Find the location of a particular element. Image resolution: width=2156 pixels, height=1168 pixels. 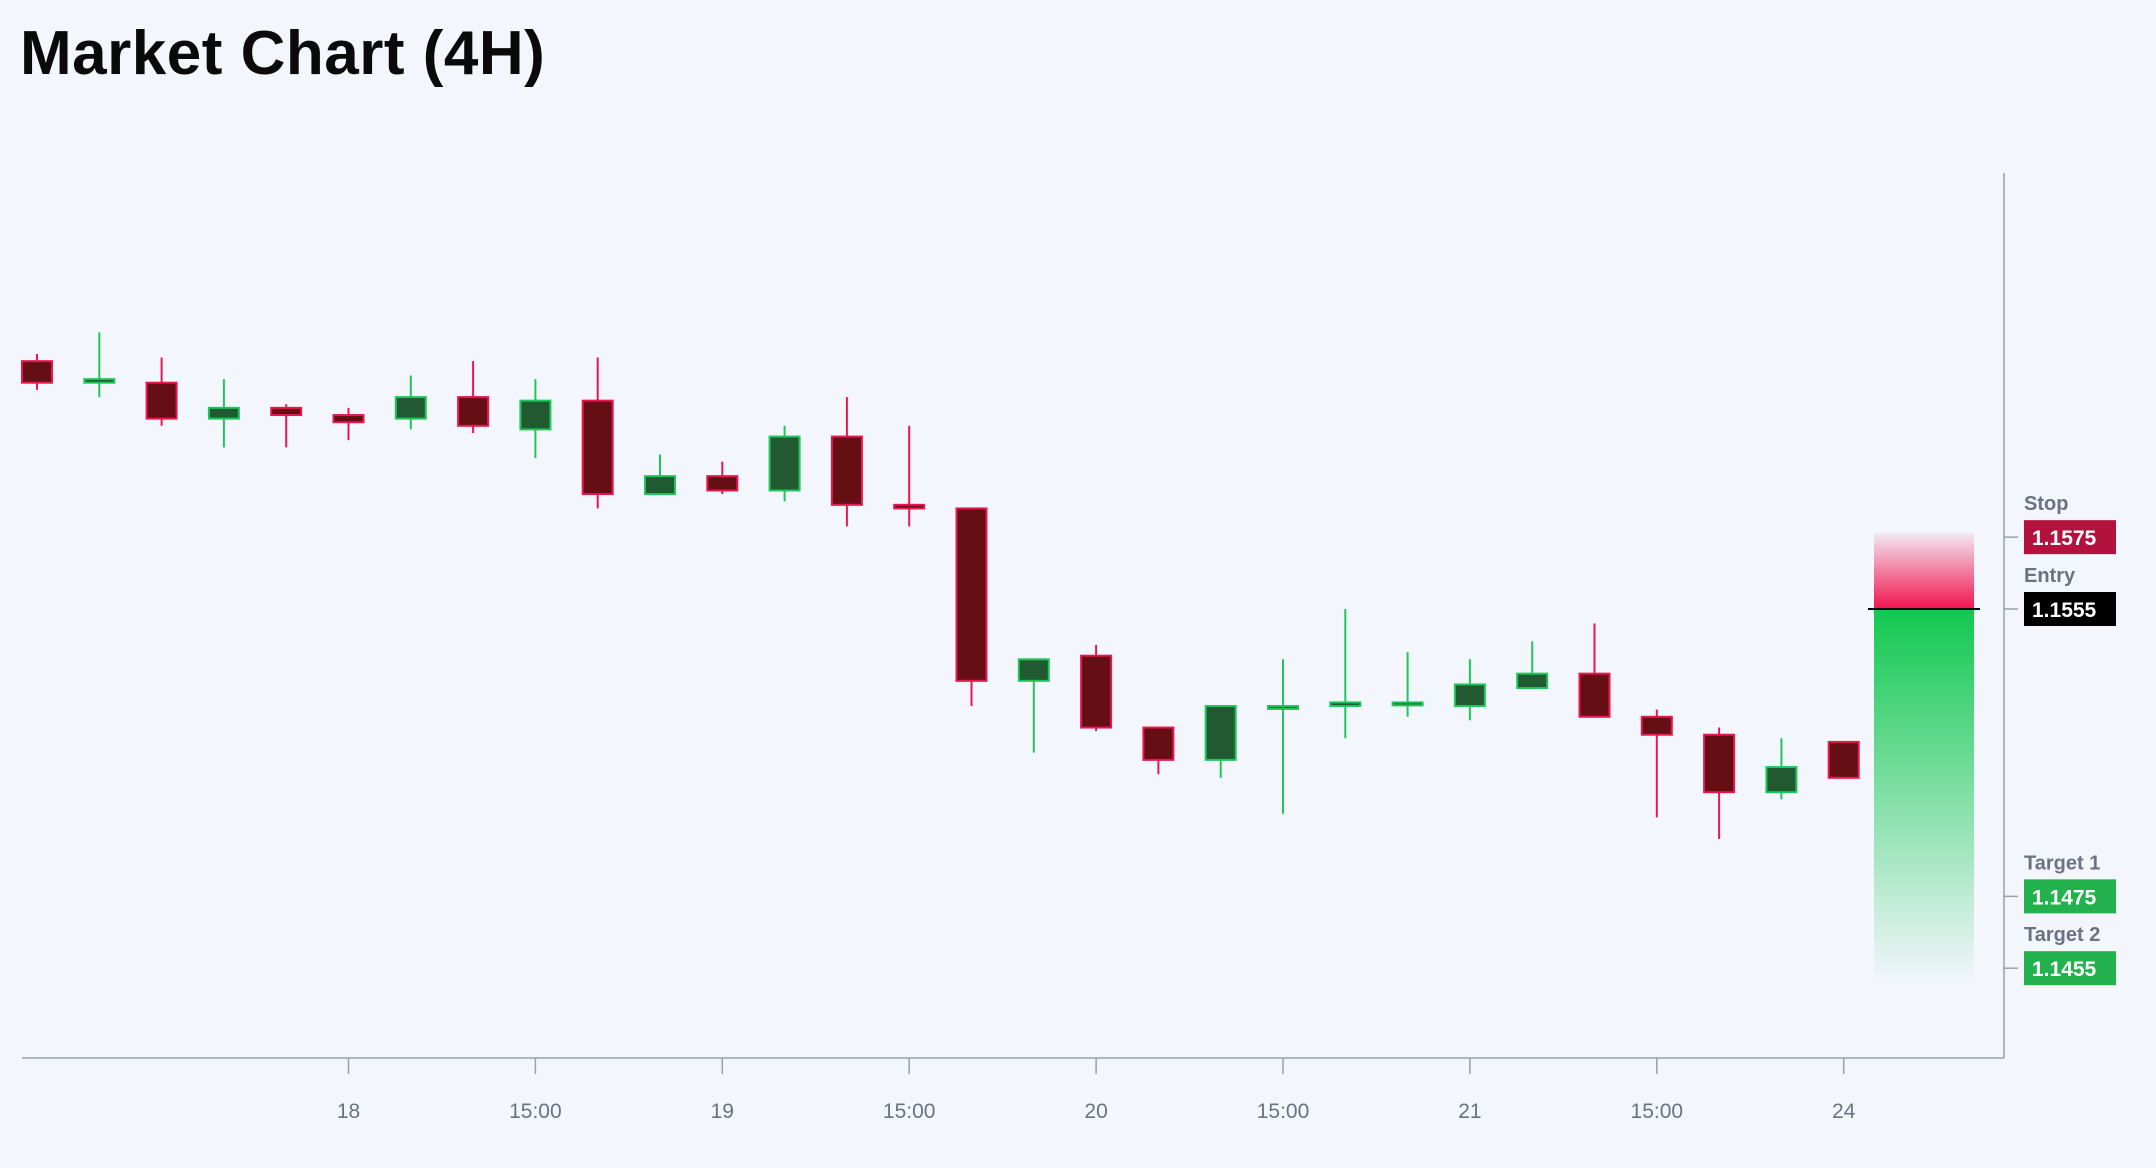

risk-zone is located at coordinates (1924, 571).